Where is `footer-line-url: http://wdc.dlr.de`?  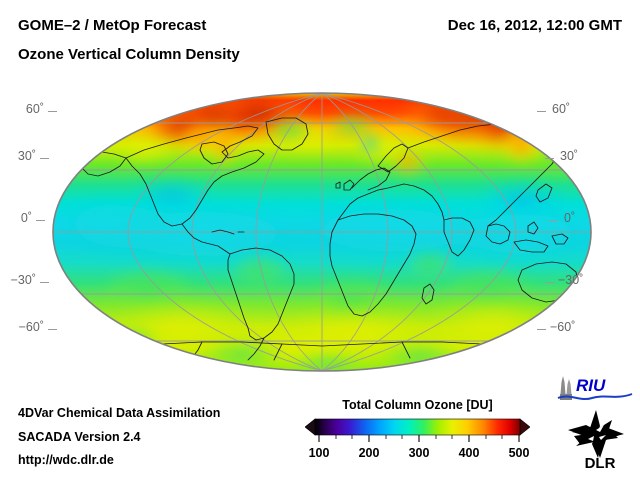
footer-line-url: http://wdc.dlr.de is located at coordinates (66, 460).